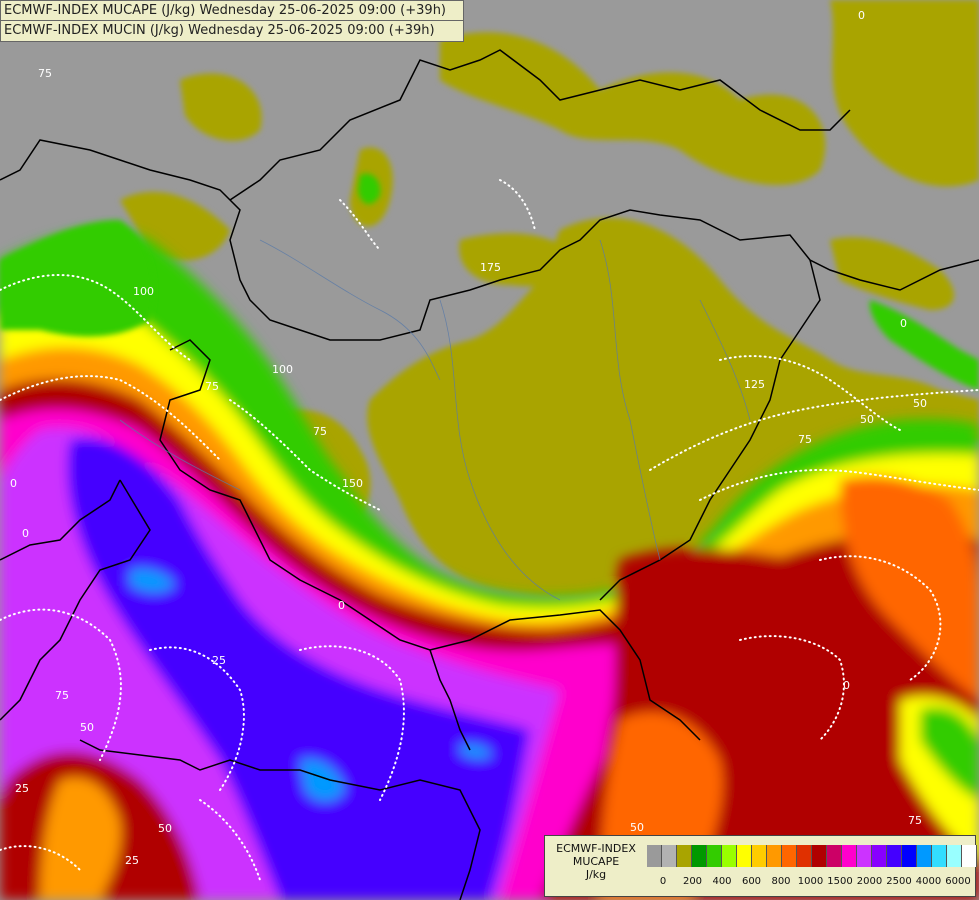  I want to click on legend-model: ECMWF-INDEX, so click(596, 848).